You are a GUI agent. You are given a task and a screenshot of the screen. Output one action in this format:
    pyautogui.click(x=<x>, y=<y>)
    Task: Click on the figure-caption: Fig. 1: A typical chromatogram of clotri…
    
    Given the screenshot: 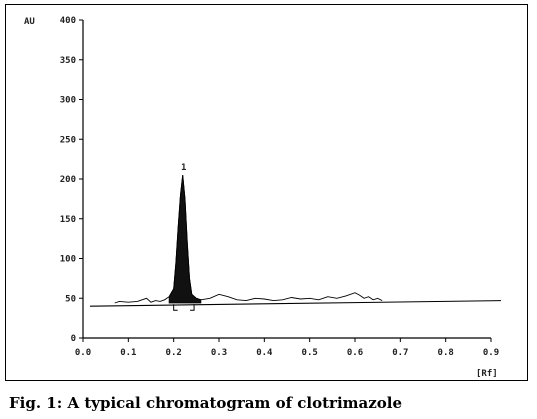 What is the action you would take?
    pyautogui.click(x=206, y=403)
    